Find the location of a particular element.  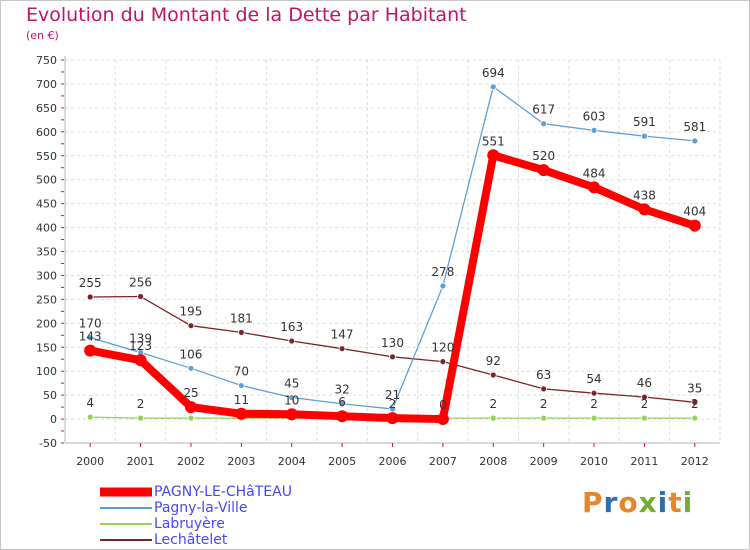

y-tick-label: 0 is located at coordinates (53, 419).